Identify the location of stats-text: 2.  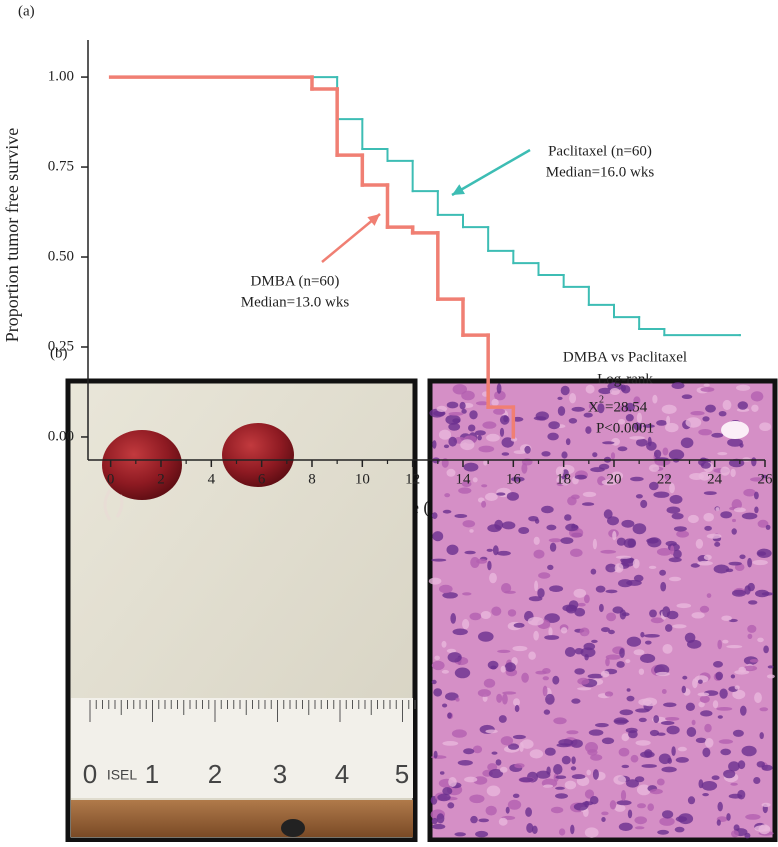
(601, 399).